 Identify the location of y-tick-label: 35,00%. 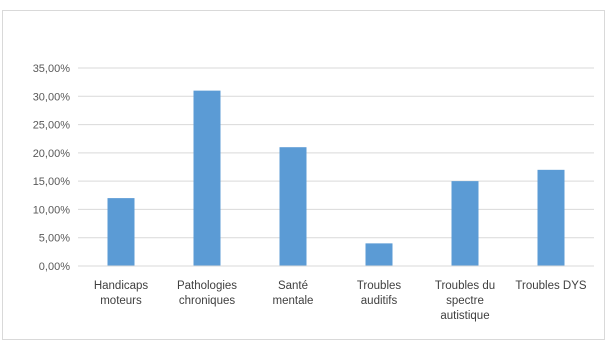
(52, 69).